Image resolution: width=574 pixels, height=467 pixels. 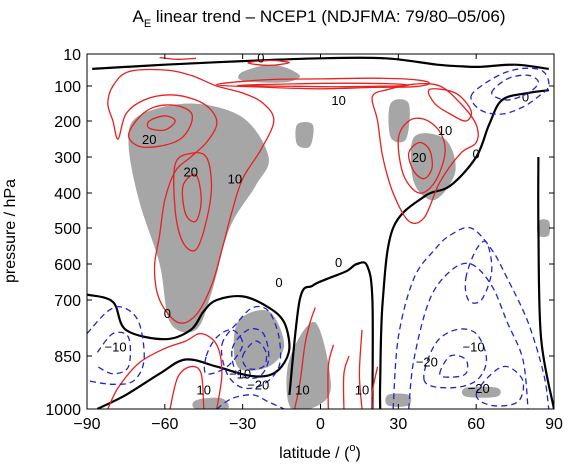 I want to click on y-tick-label-0: 10, so click(x=72, y=55).